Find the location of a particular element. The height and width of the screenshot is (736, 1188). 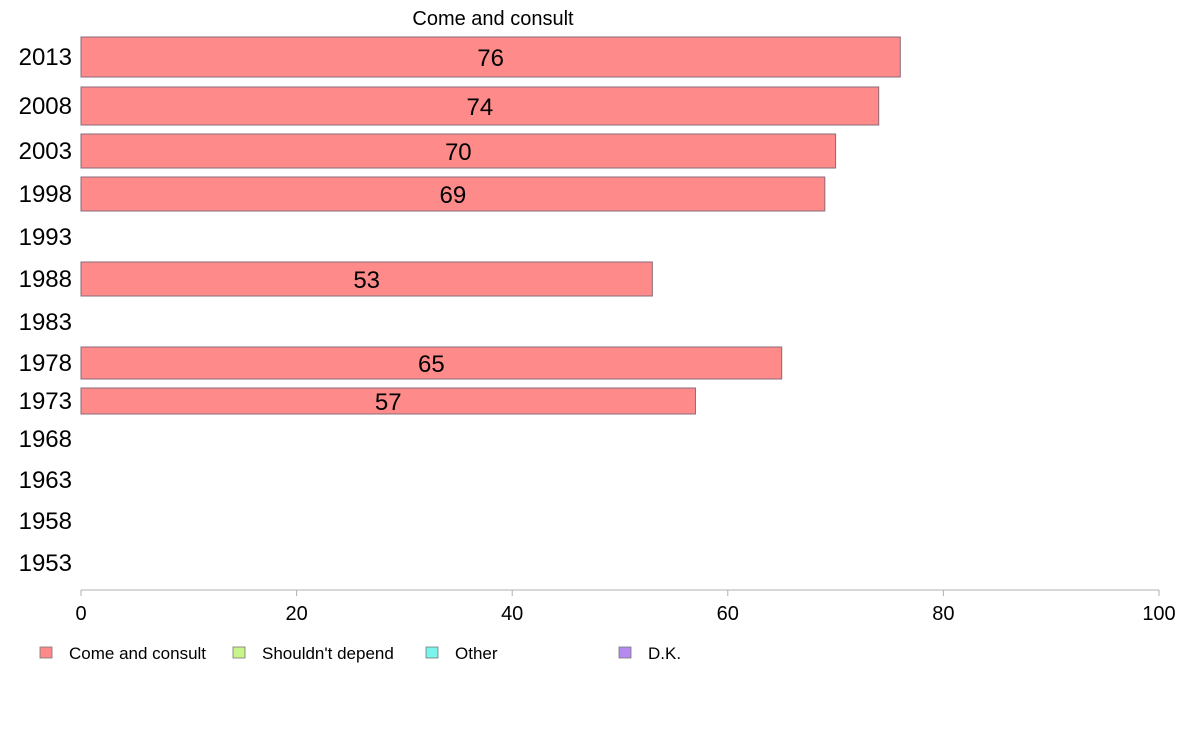

chart-title: Come and consult is located at coordinates (493, 19).